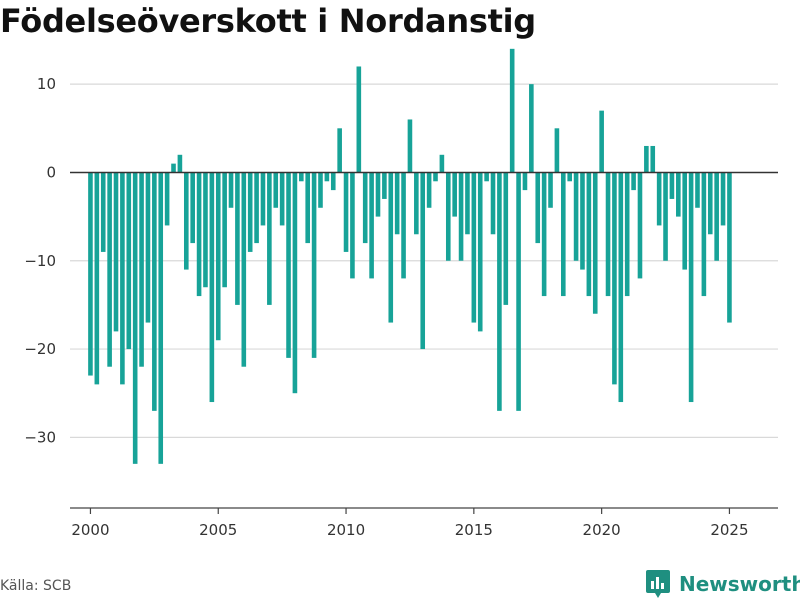 The width and height of the screenshot is (800, 600). What do you see at coordinates (40, 261) in the screenshot?
I see `y-tick-label: −10` at bounding box center [40, 261].